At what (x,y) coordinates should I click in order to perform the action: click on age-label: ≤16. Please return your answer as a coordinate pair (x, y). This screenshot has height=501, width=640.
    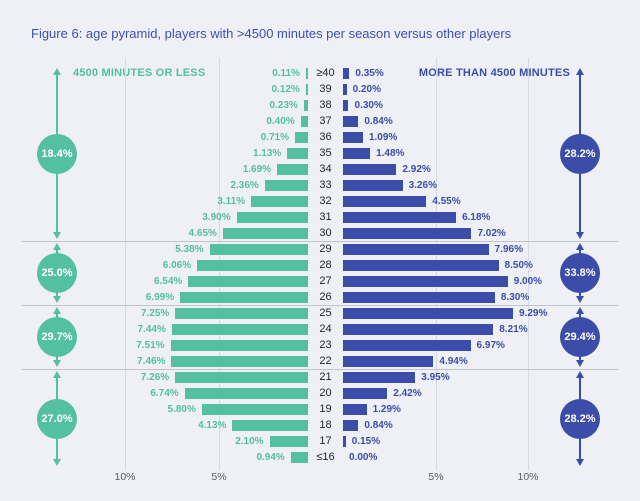
    Looking at the image, I should click on (325, 457).